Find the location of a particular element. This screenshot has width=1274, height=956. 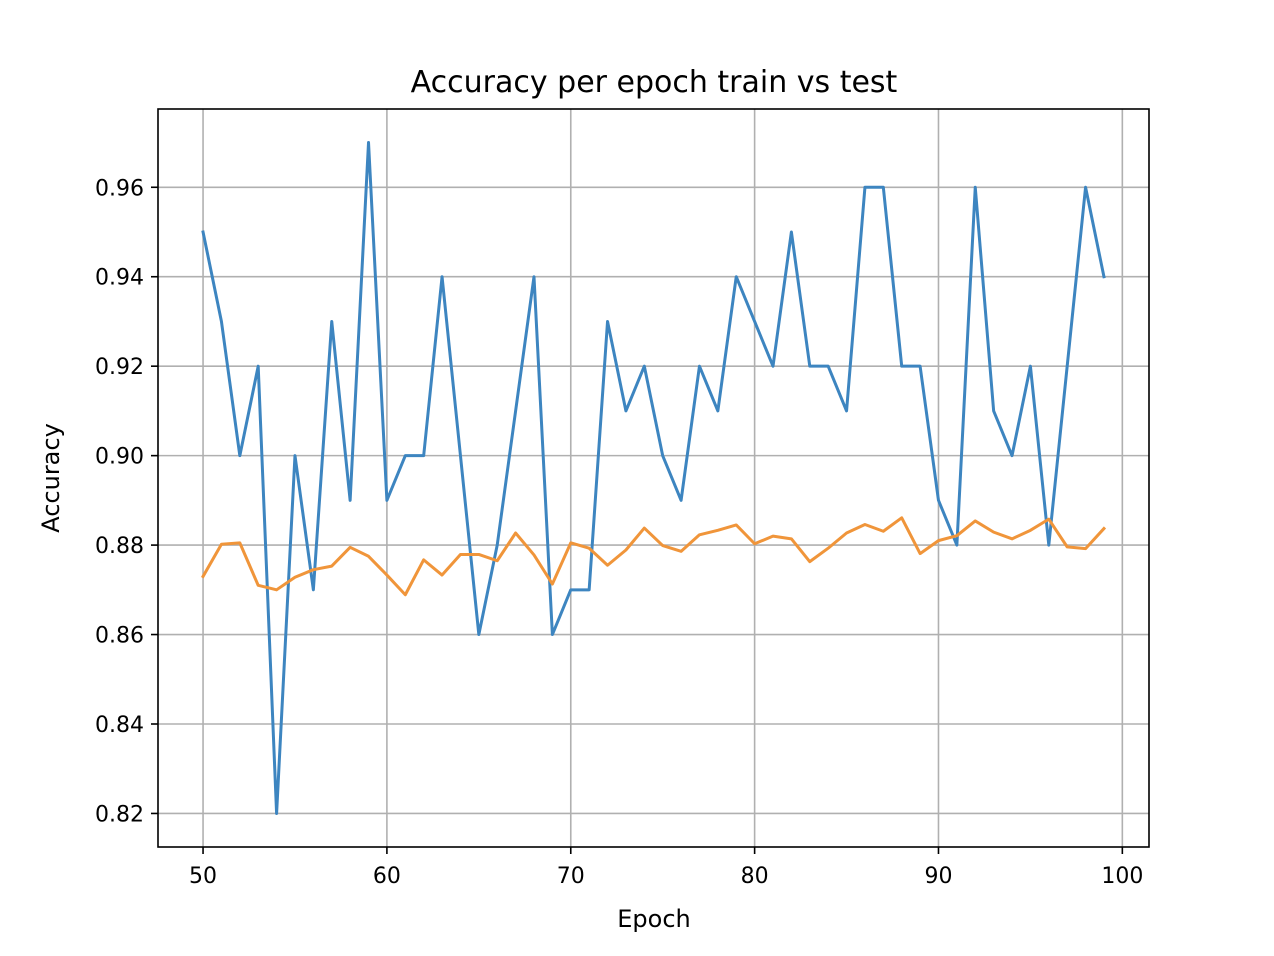

series-line-orange is located at coordinates (654, 556).